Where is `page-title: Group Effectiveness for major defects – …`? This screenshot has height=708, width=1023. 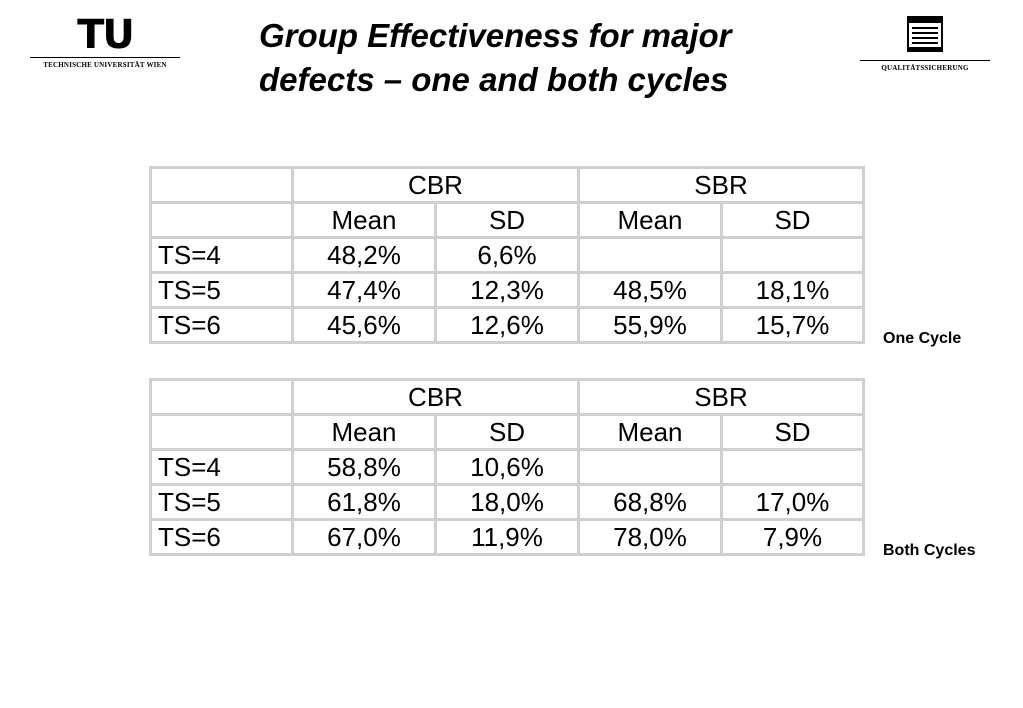
page-title: Group Effectiveness for major defects – … is located at coordinates (539, 58).